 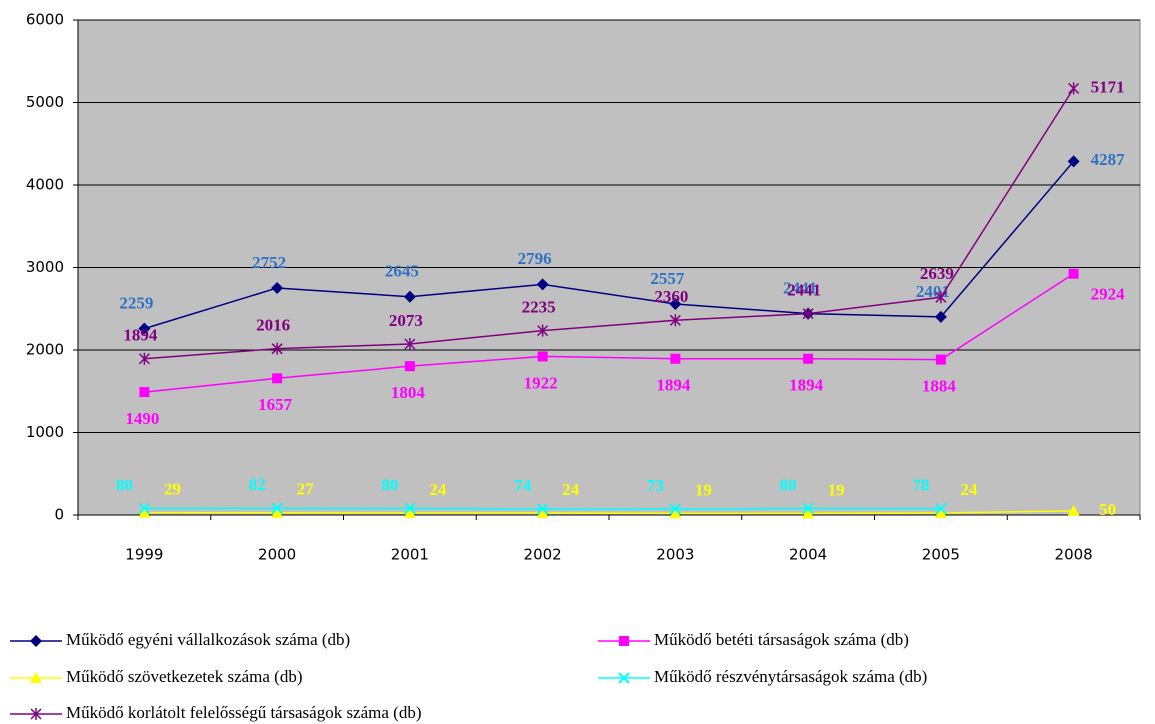 I want to click on x-tick-label: 2000, so click(x=277, y=555).